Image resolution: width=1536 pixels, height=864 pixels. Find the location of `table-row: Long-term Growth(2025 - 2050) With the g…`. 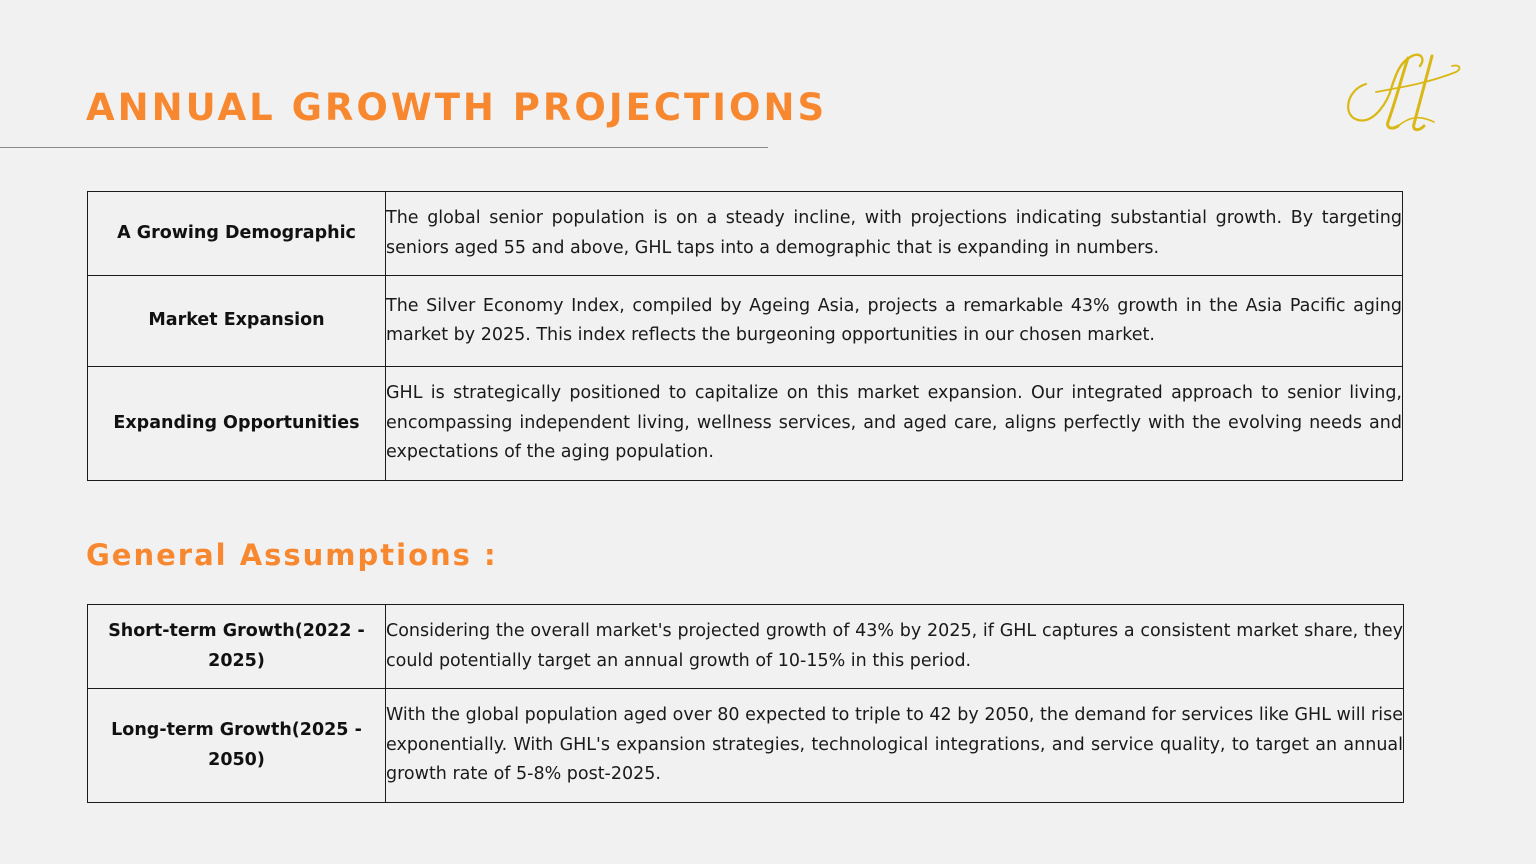

table-row: Long-term Growth(2025 - 2050) With the g… is located at coordinates (745, 745).